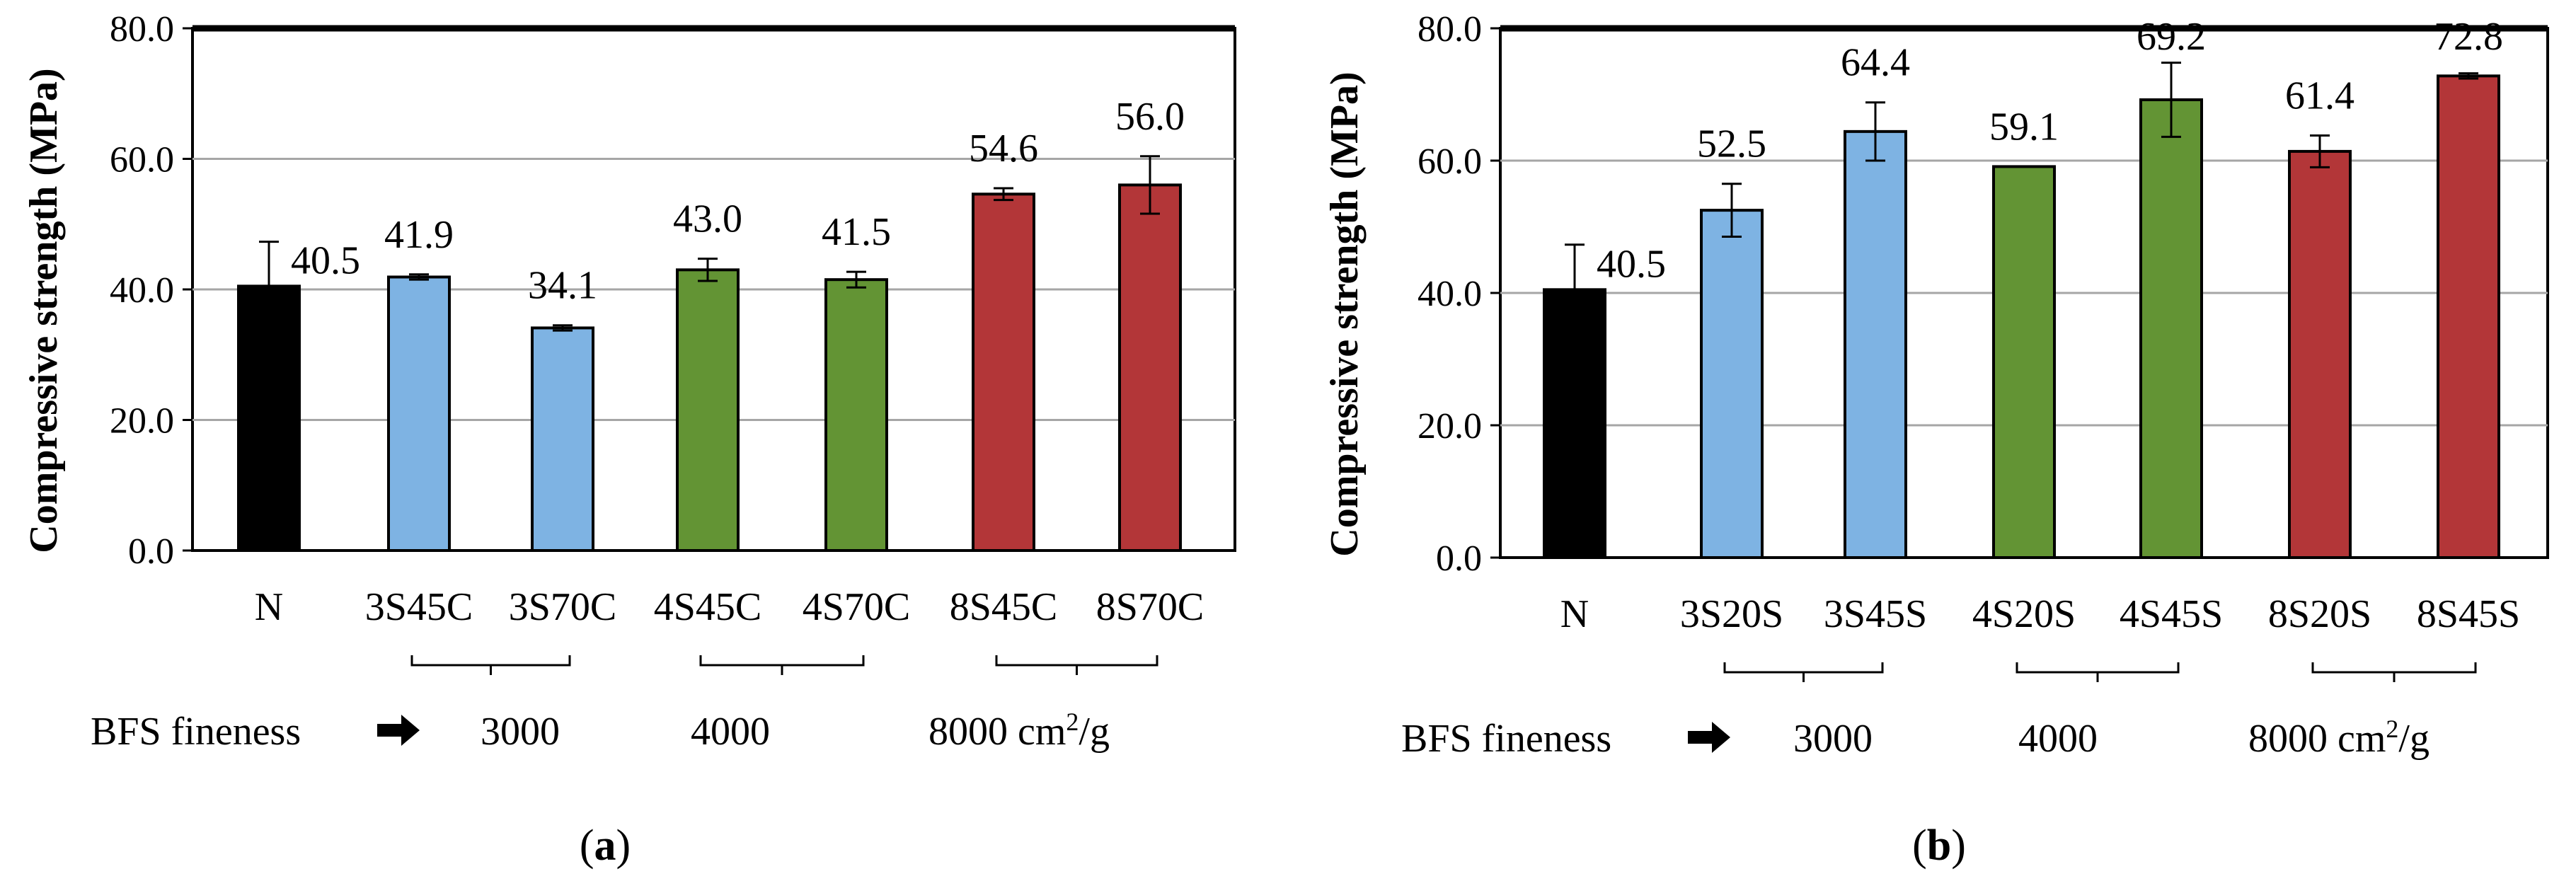 The height and width of the screenshot is (893, 2576). What do you see at coordinates (1876, 344) in the screenshot?
I see `bar-3S45S` at bounding box center [1876, 344].